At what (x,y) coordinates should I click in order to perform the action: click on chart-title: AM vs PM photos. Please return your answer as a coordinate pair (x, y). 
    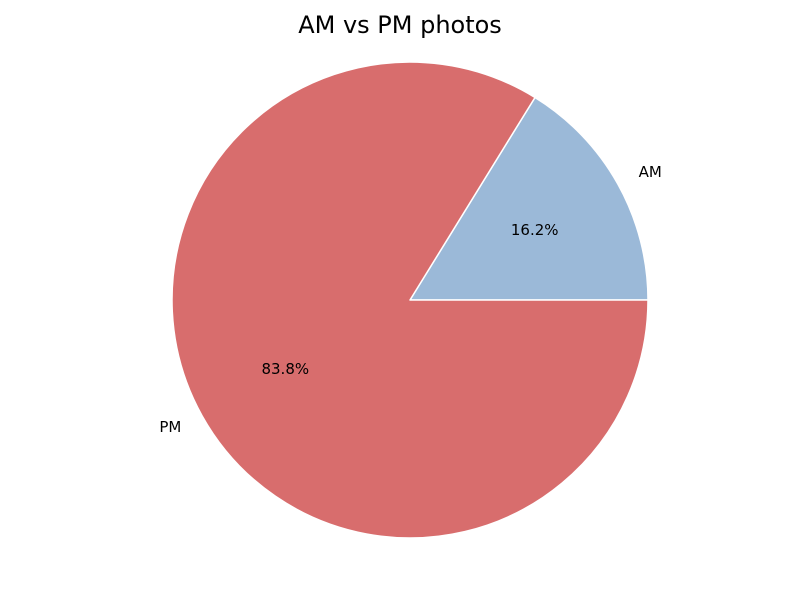
    Looking at the image, I should click on (400, 25).